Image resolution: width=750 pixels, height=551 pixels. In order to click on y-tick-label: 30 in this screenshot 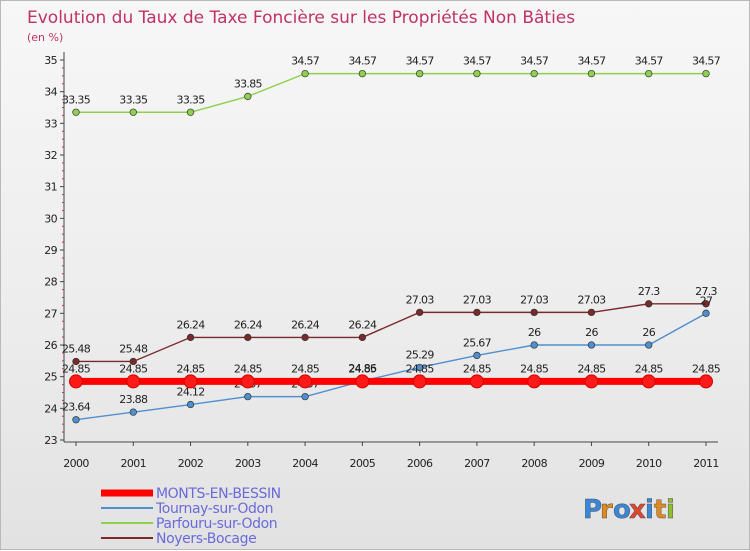, I will do `click(50, 218)`.